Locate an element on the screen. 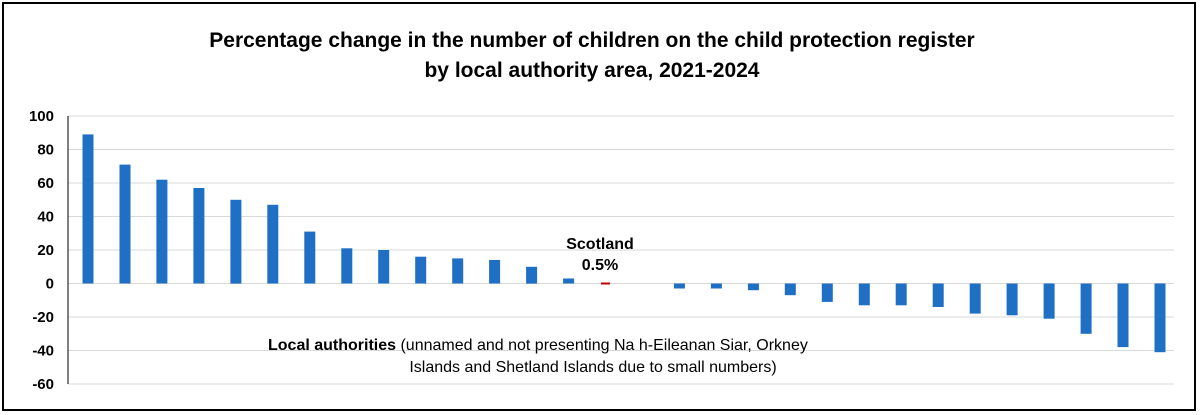 This screenshot has height=415, width=1200. y-tick-label: 100 is located at coordinates (41, 116).